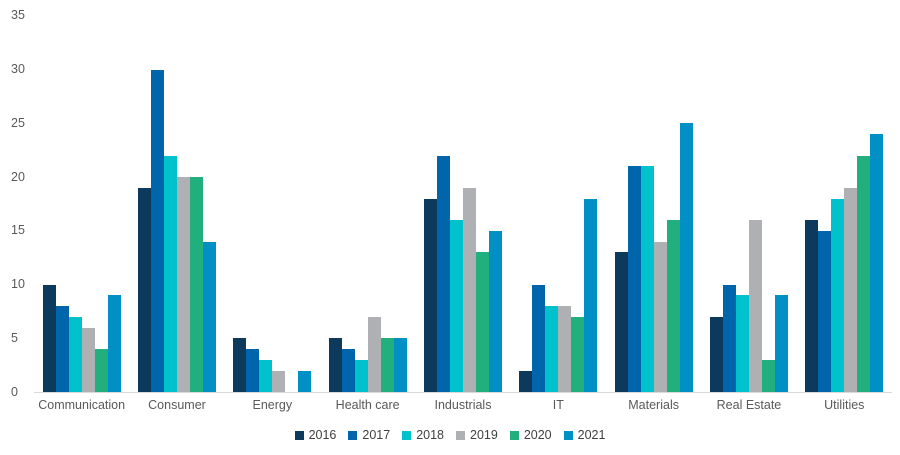 Image resolution: width=900 pixels, height=455 pixels. Describe the element at coordinates (653, 405) in the screenshot. I see `x-category-label: Materials` at that location.